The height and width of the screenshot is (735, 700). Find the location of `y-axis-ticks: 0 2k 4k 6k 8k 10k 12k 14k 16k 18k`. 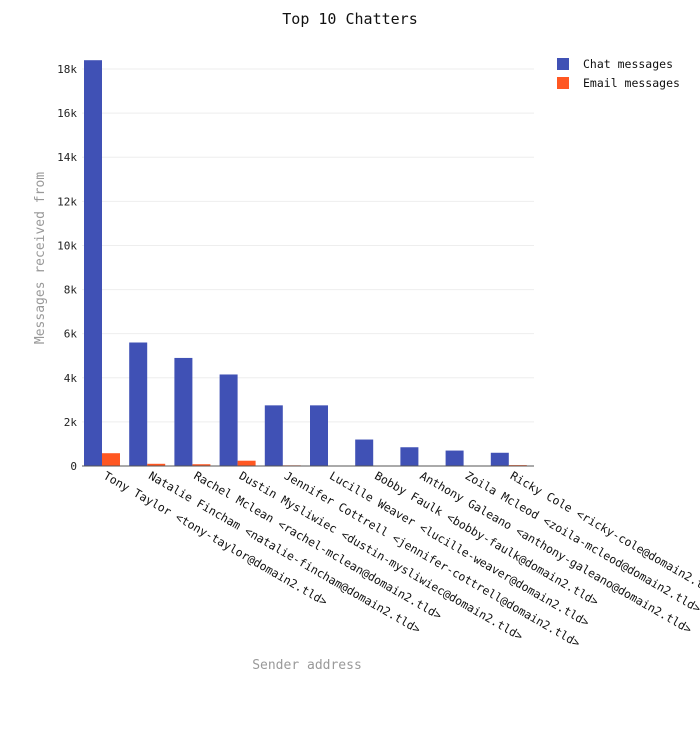

y-axis-ticks: 0 2k 4k 6k 8k 10k 12k 14k 16k 18k is located at coordinates (67, 268).